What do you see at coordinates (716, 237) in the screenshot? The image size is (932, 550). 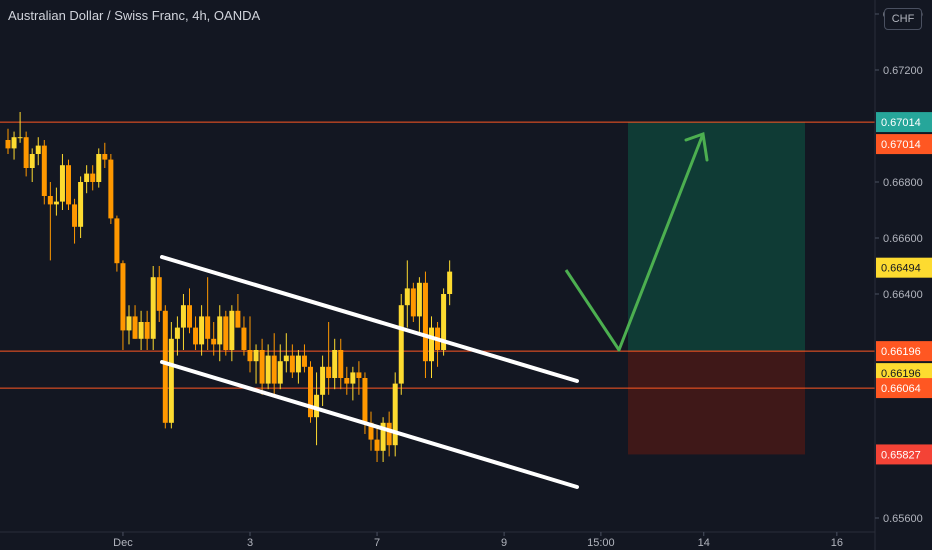 I see `target-zone` at bounding box center [716, 237].